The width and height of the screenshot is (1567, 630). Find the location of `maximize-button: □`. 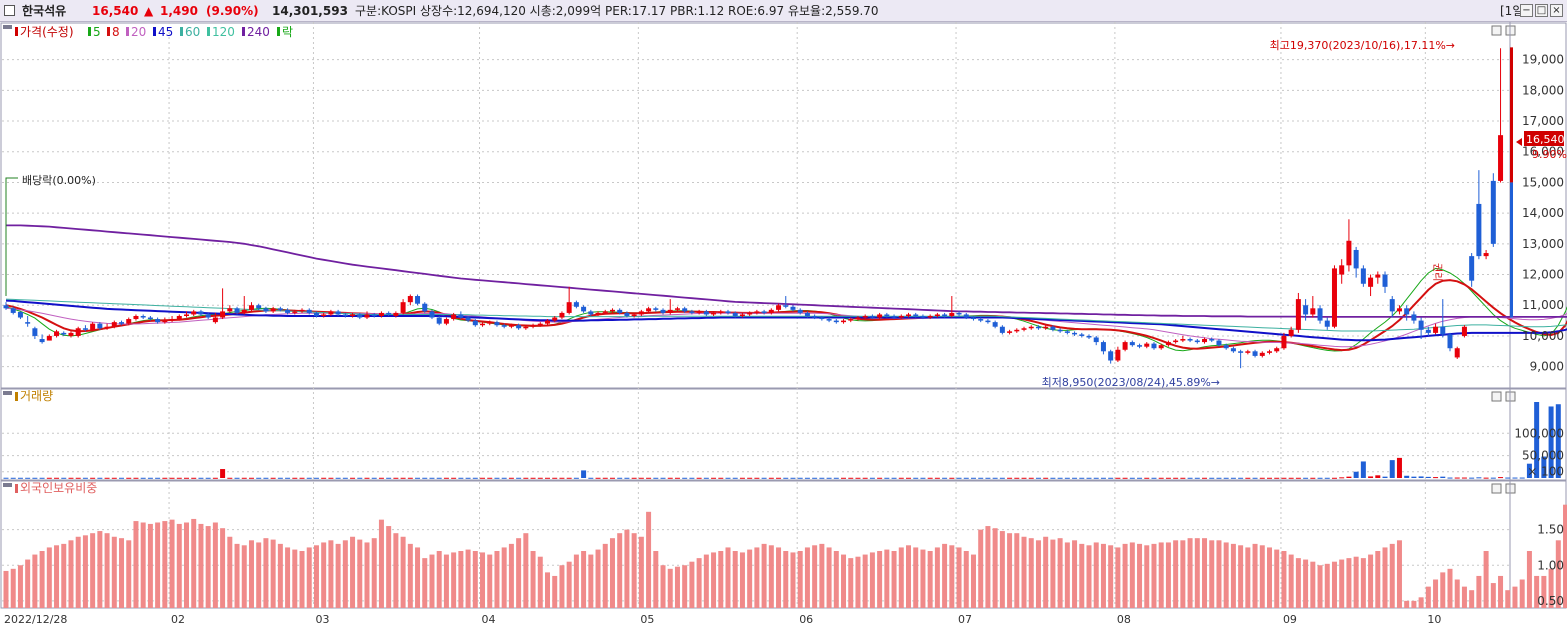

maximize-button: □ is located at coordinates (1541, 10).